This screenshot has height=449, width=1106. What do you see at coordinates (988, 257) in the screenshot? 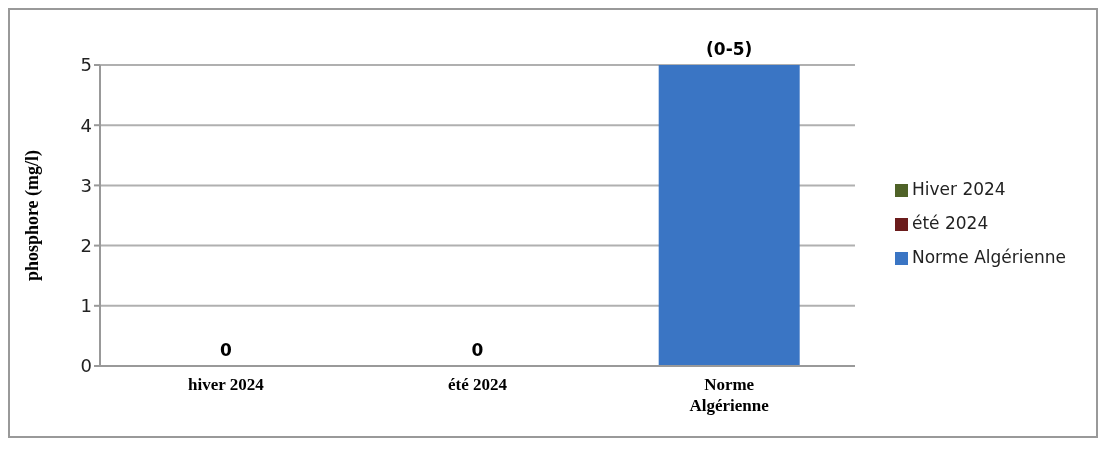
I see `legend-label: Norme Algérienne` at bounding box center [988, 257].